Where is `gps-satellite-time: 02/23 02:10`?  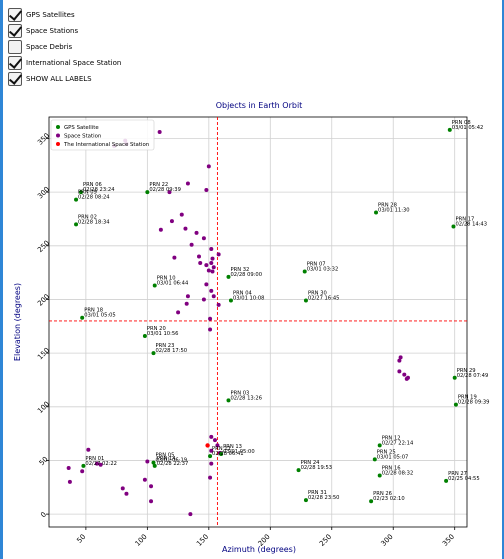 gps-satellite-time: 02/23 02:10 is located at coordinates (389, 499).